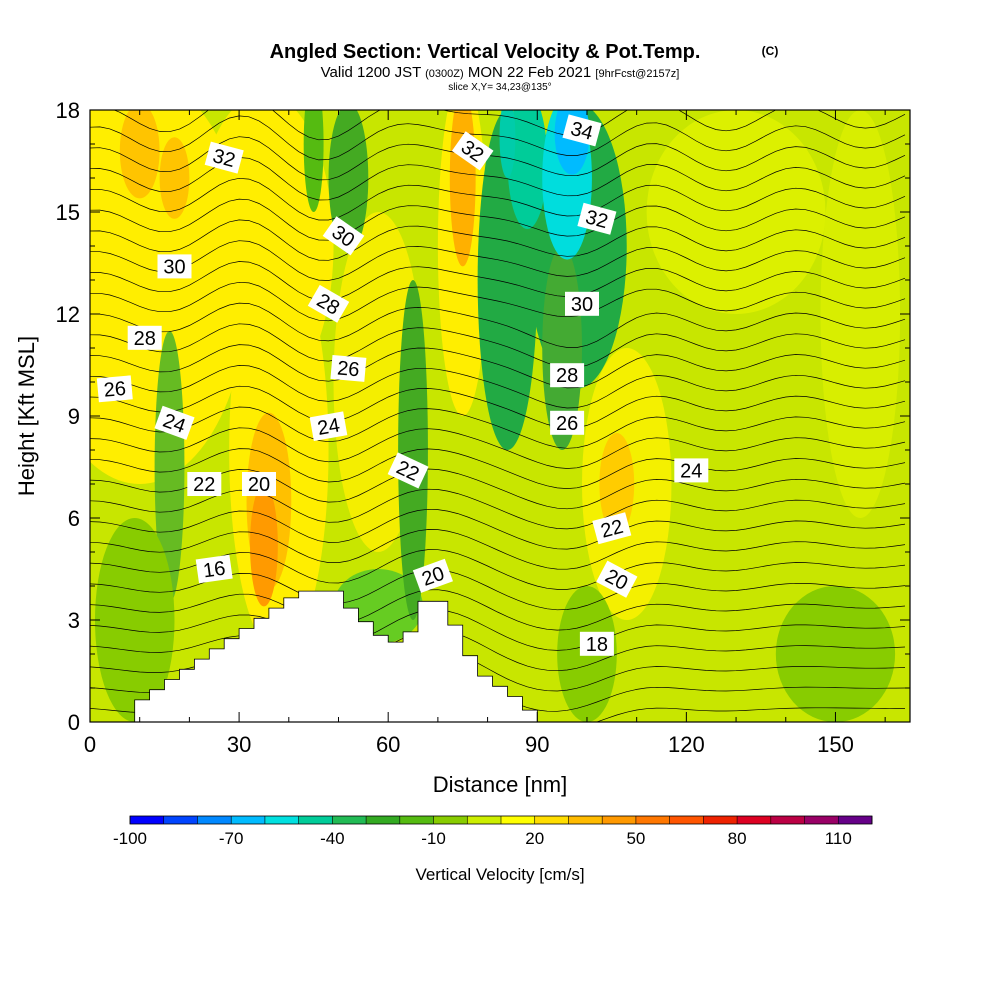 The width and height of the screenshot is (1000, 1000). What do you see at coordinates (74, 518) in the screenshot?
I see `y-tick-label: 6` at bounding box center [74, 518].